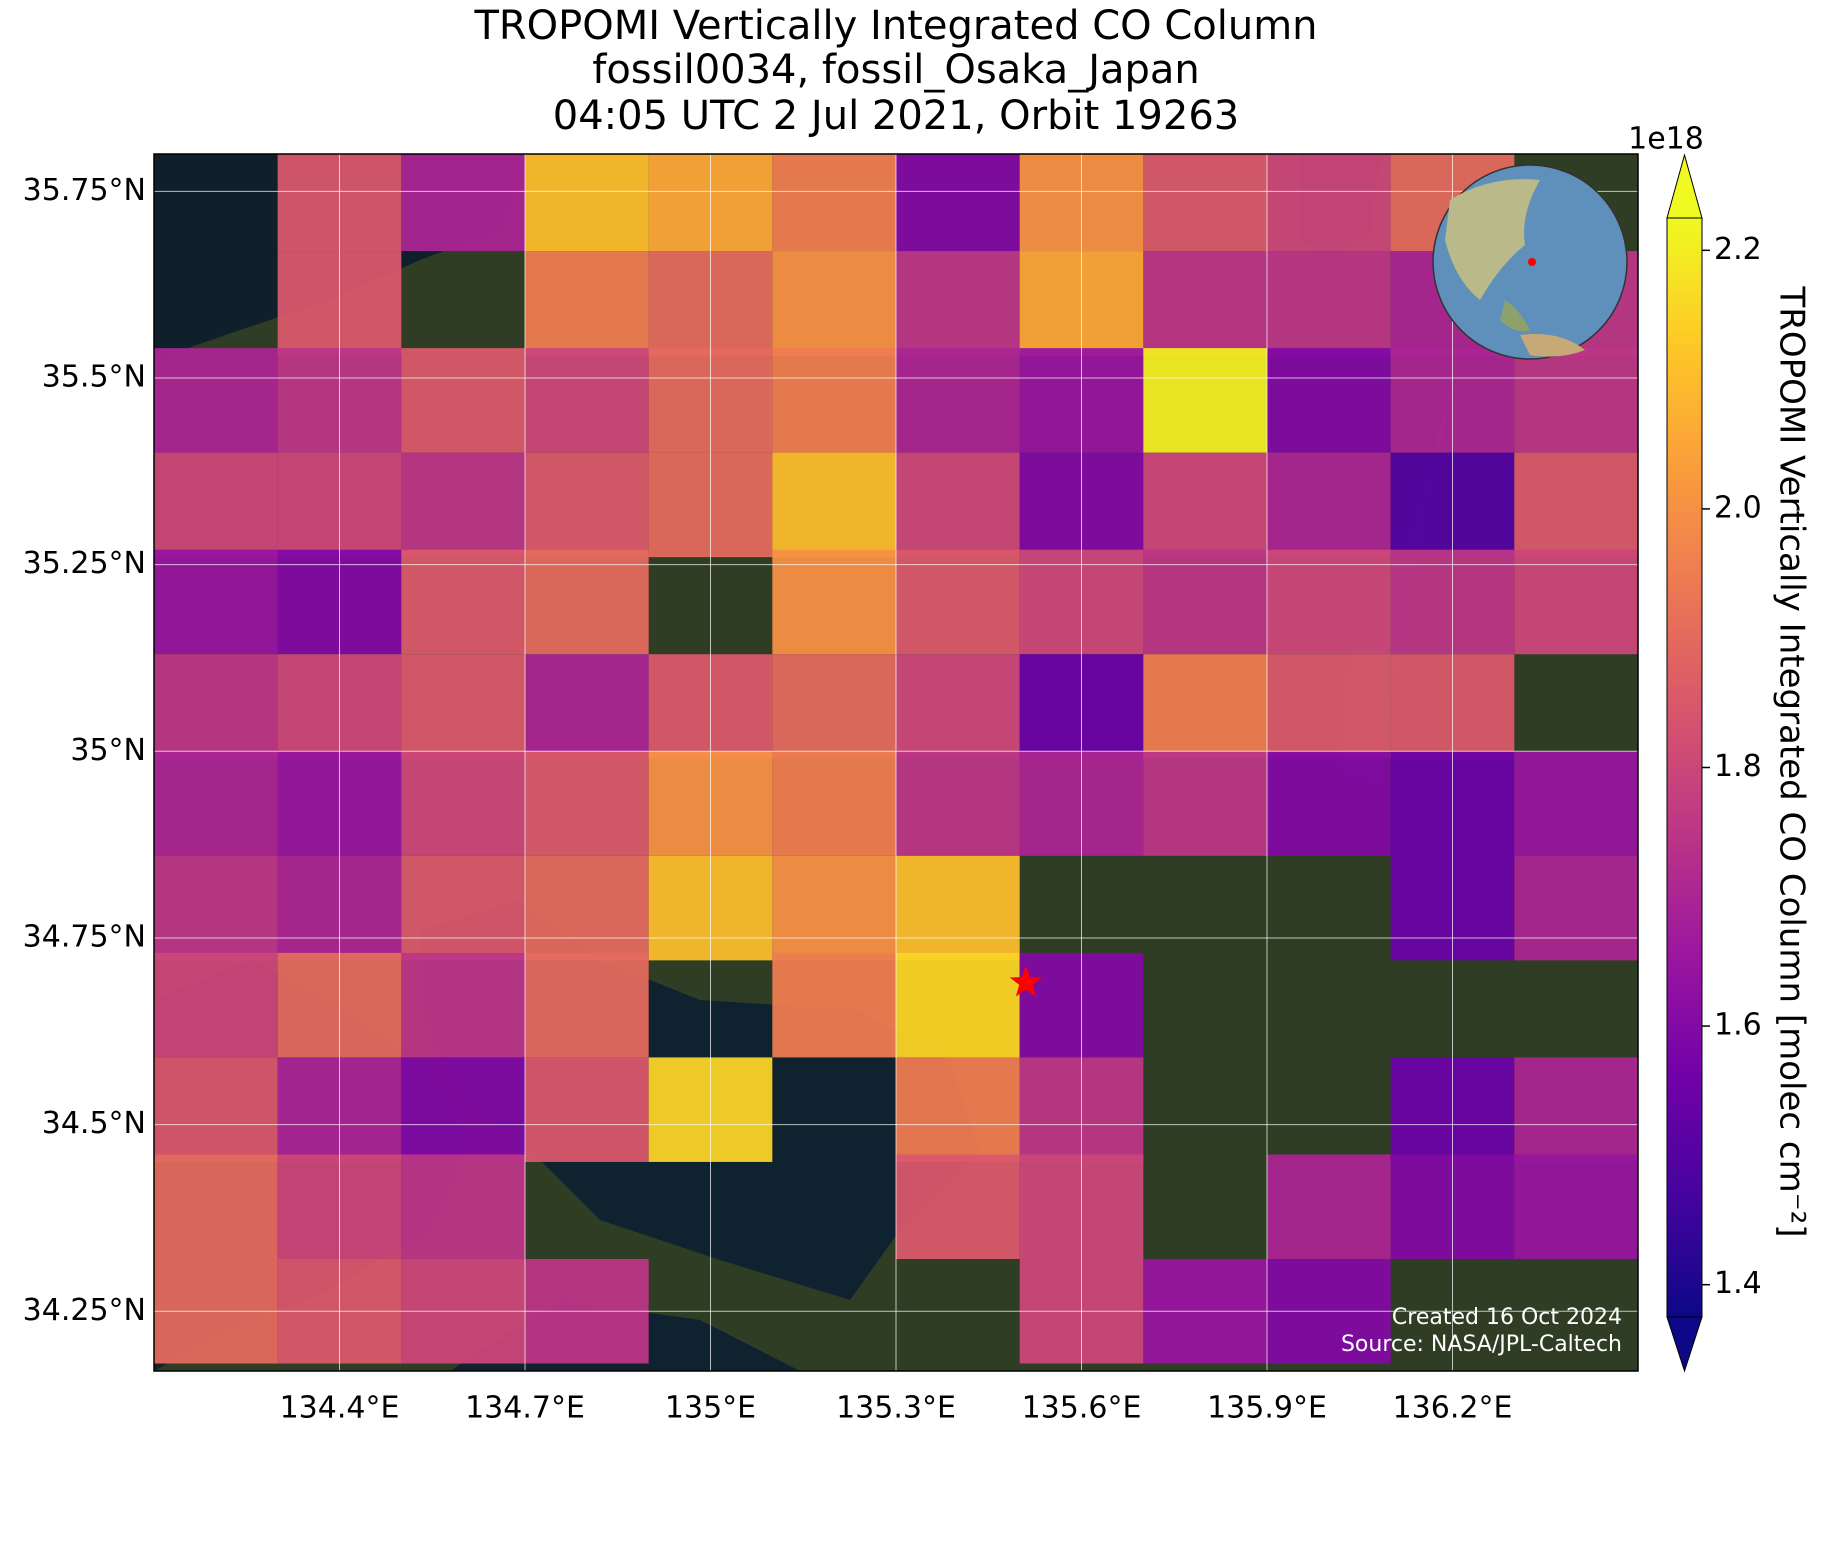 The width and height of the screenshot is (1821, 1564). What do you see at coordinates (84, 936) in the screenshot?
I see `y-tick-label: 34.75°N` at bounding box center [84, 936].